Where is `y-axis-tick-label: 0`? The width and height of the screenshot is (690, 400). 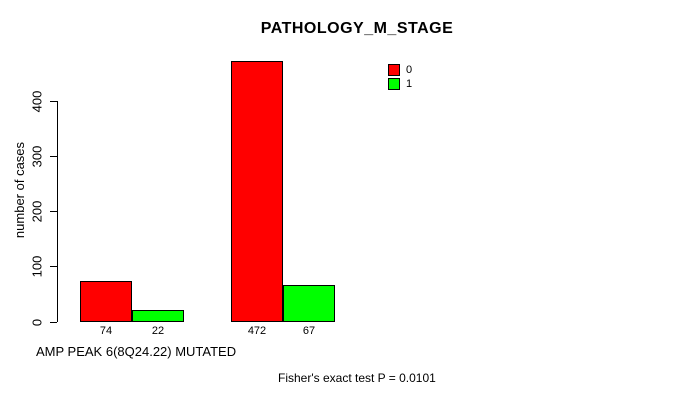 y-axis-tick-label: 0 is located at coordinates (37, 322).